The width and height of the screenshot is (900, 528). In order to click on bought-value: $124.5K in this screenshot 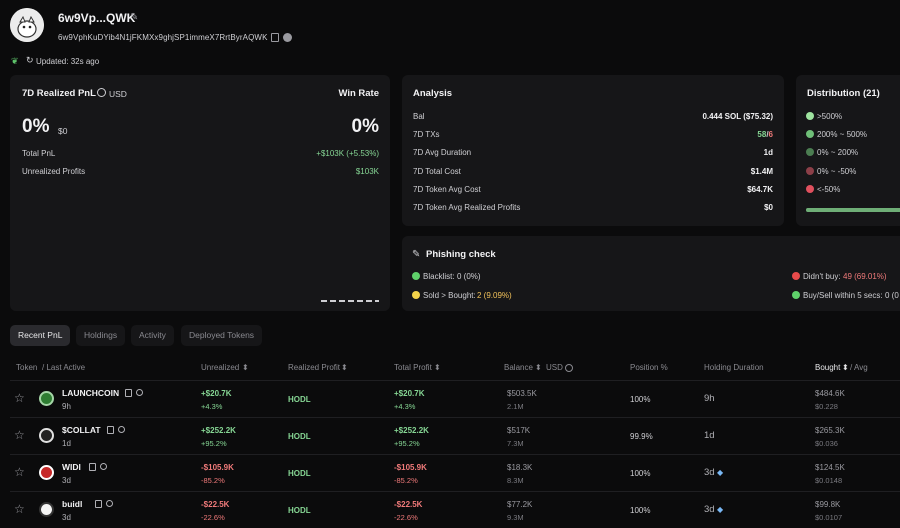, I will do `click(830, 467)`.